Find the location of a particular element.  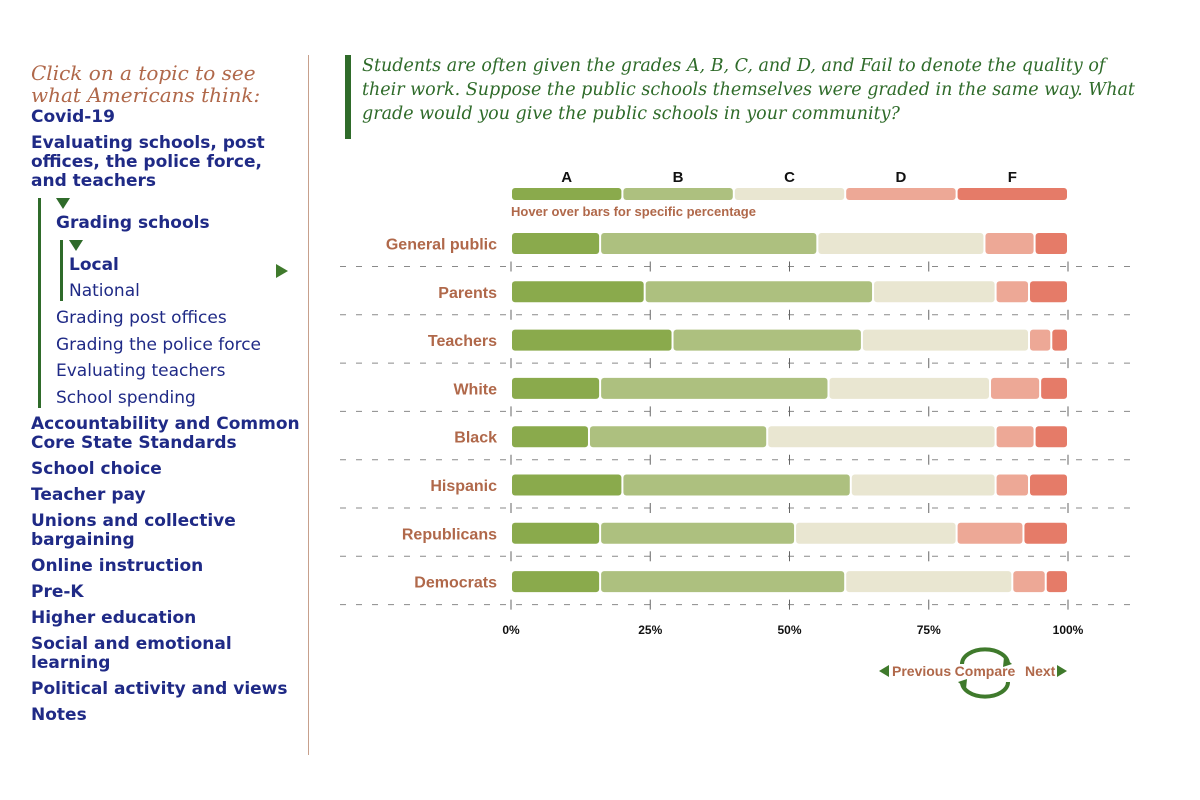

bar-segment-b: White B: 41% is located at coordinates (714, 388).